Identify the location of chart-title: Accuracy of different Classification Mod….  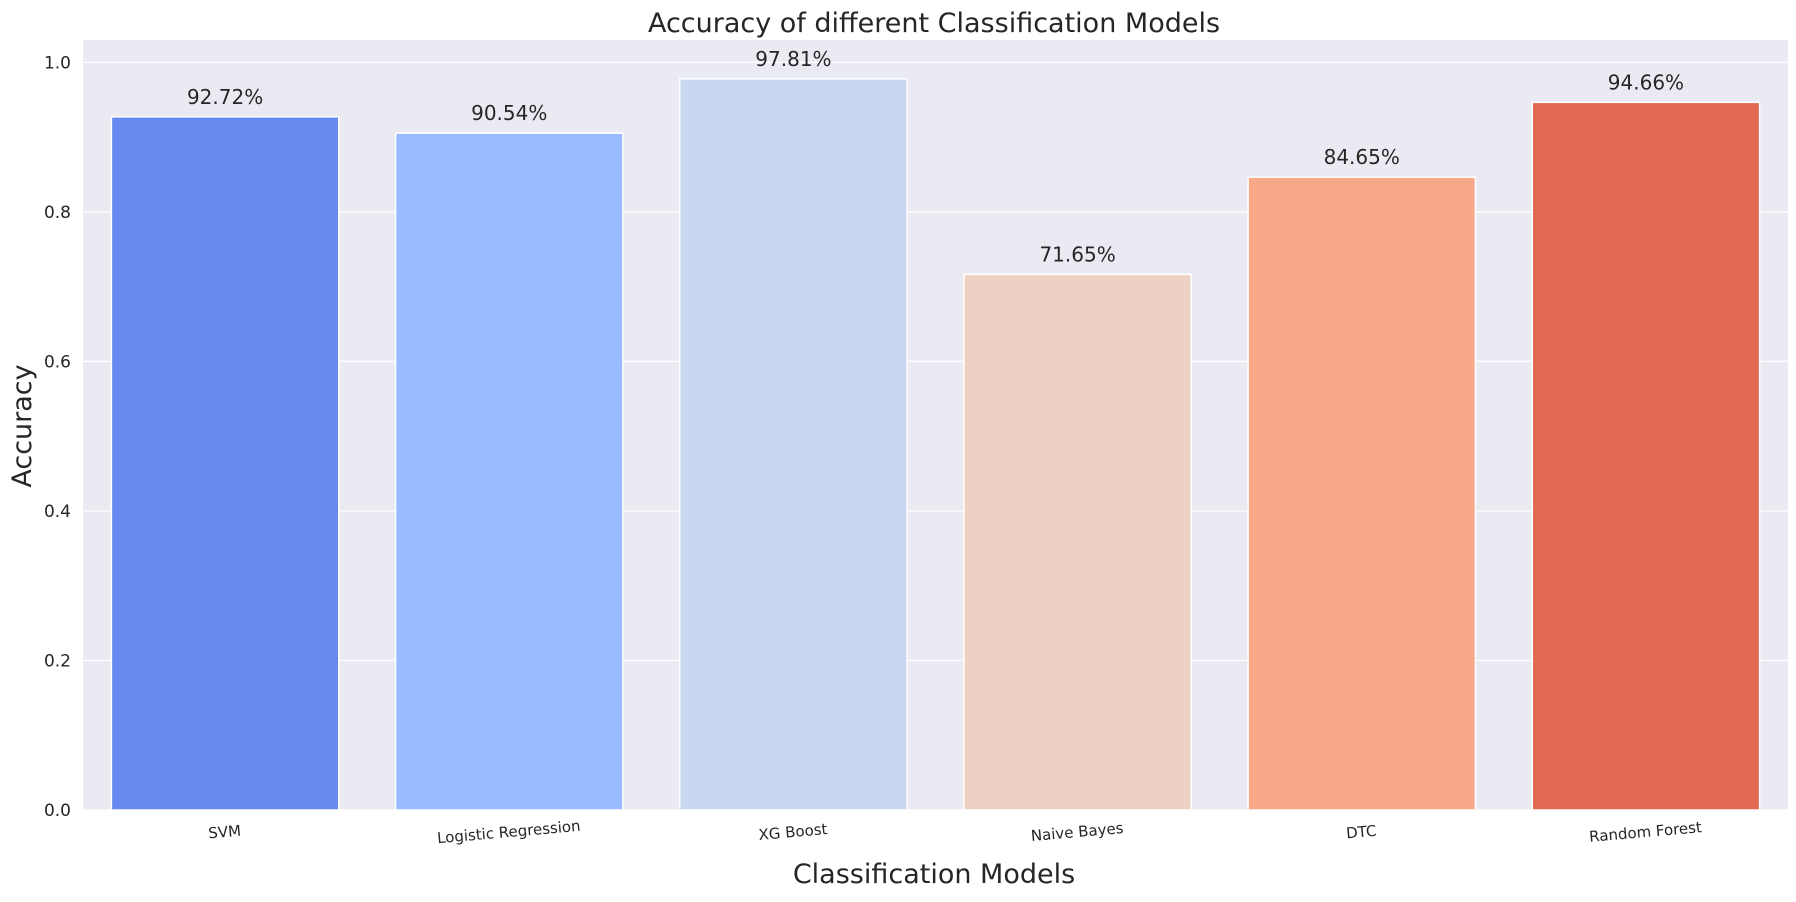
(934, 23).